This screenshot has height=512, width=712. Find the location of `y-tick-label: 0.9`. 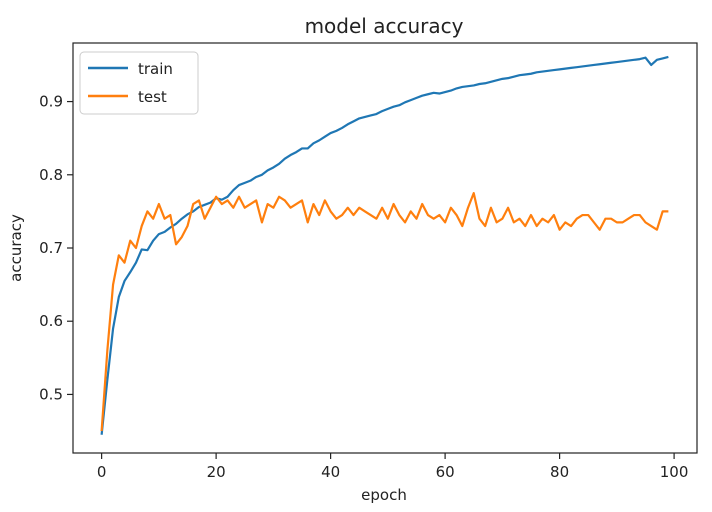

y-tick-label: 0.9 is located at coordinates (51, 102).